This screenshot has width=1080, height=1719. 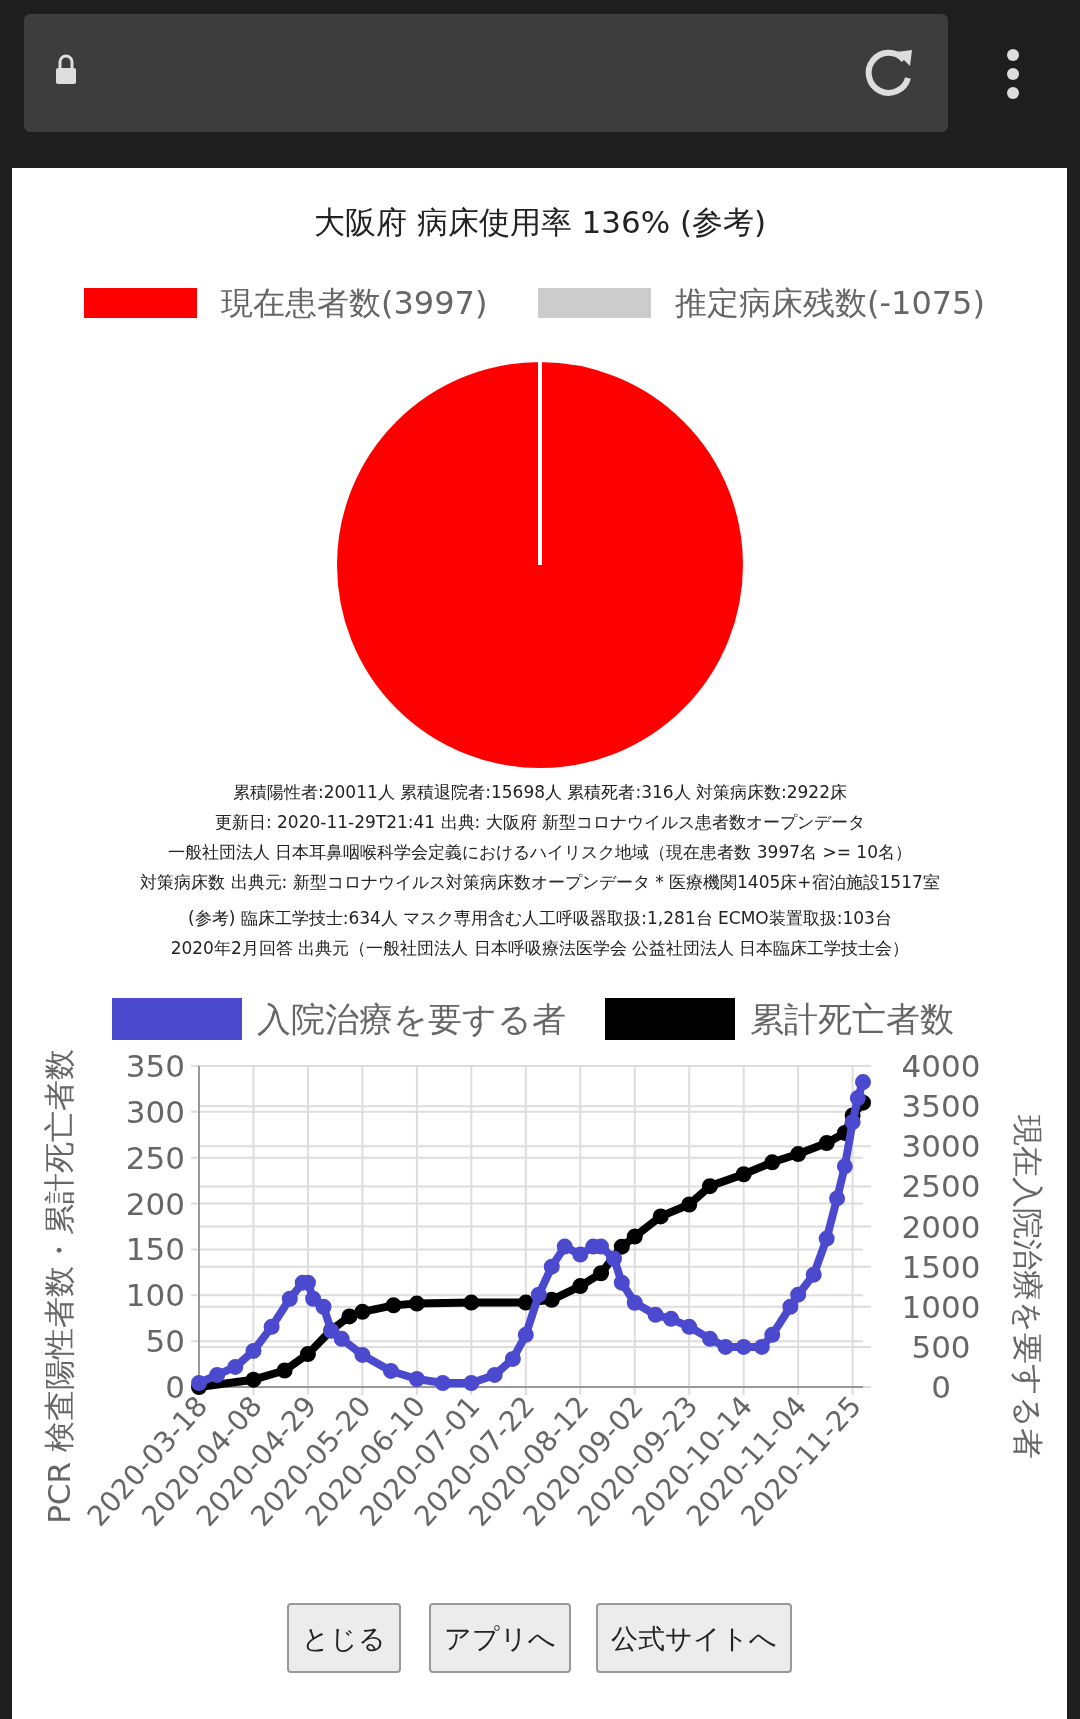 I want to click on text: 対策病床数 出典元: 新型コロナウイルス対策病床数オープンデータ * 医療機関1405床+宿泊施設1517室, so click(x=540, y=882).